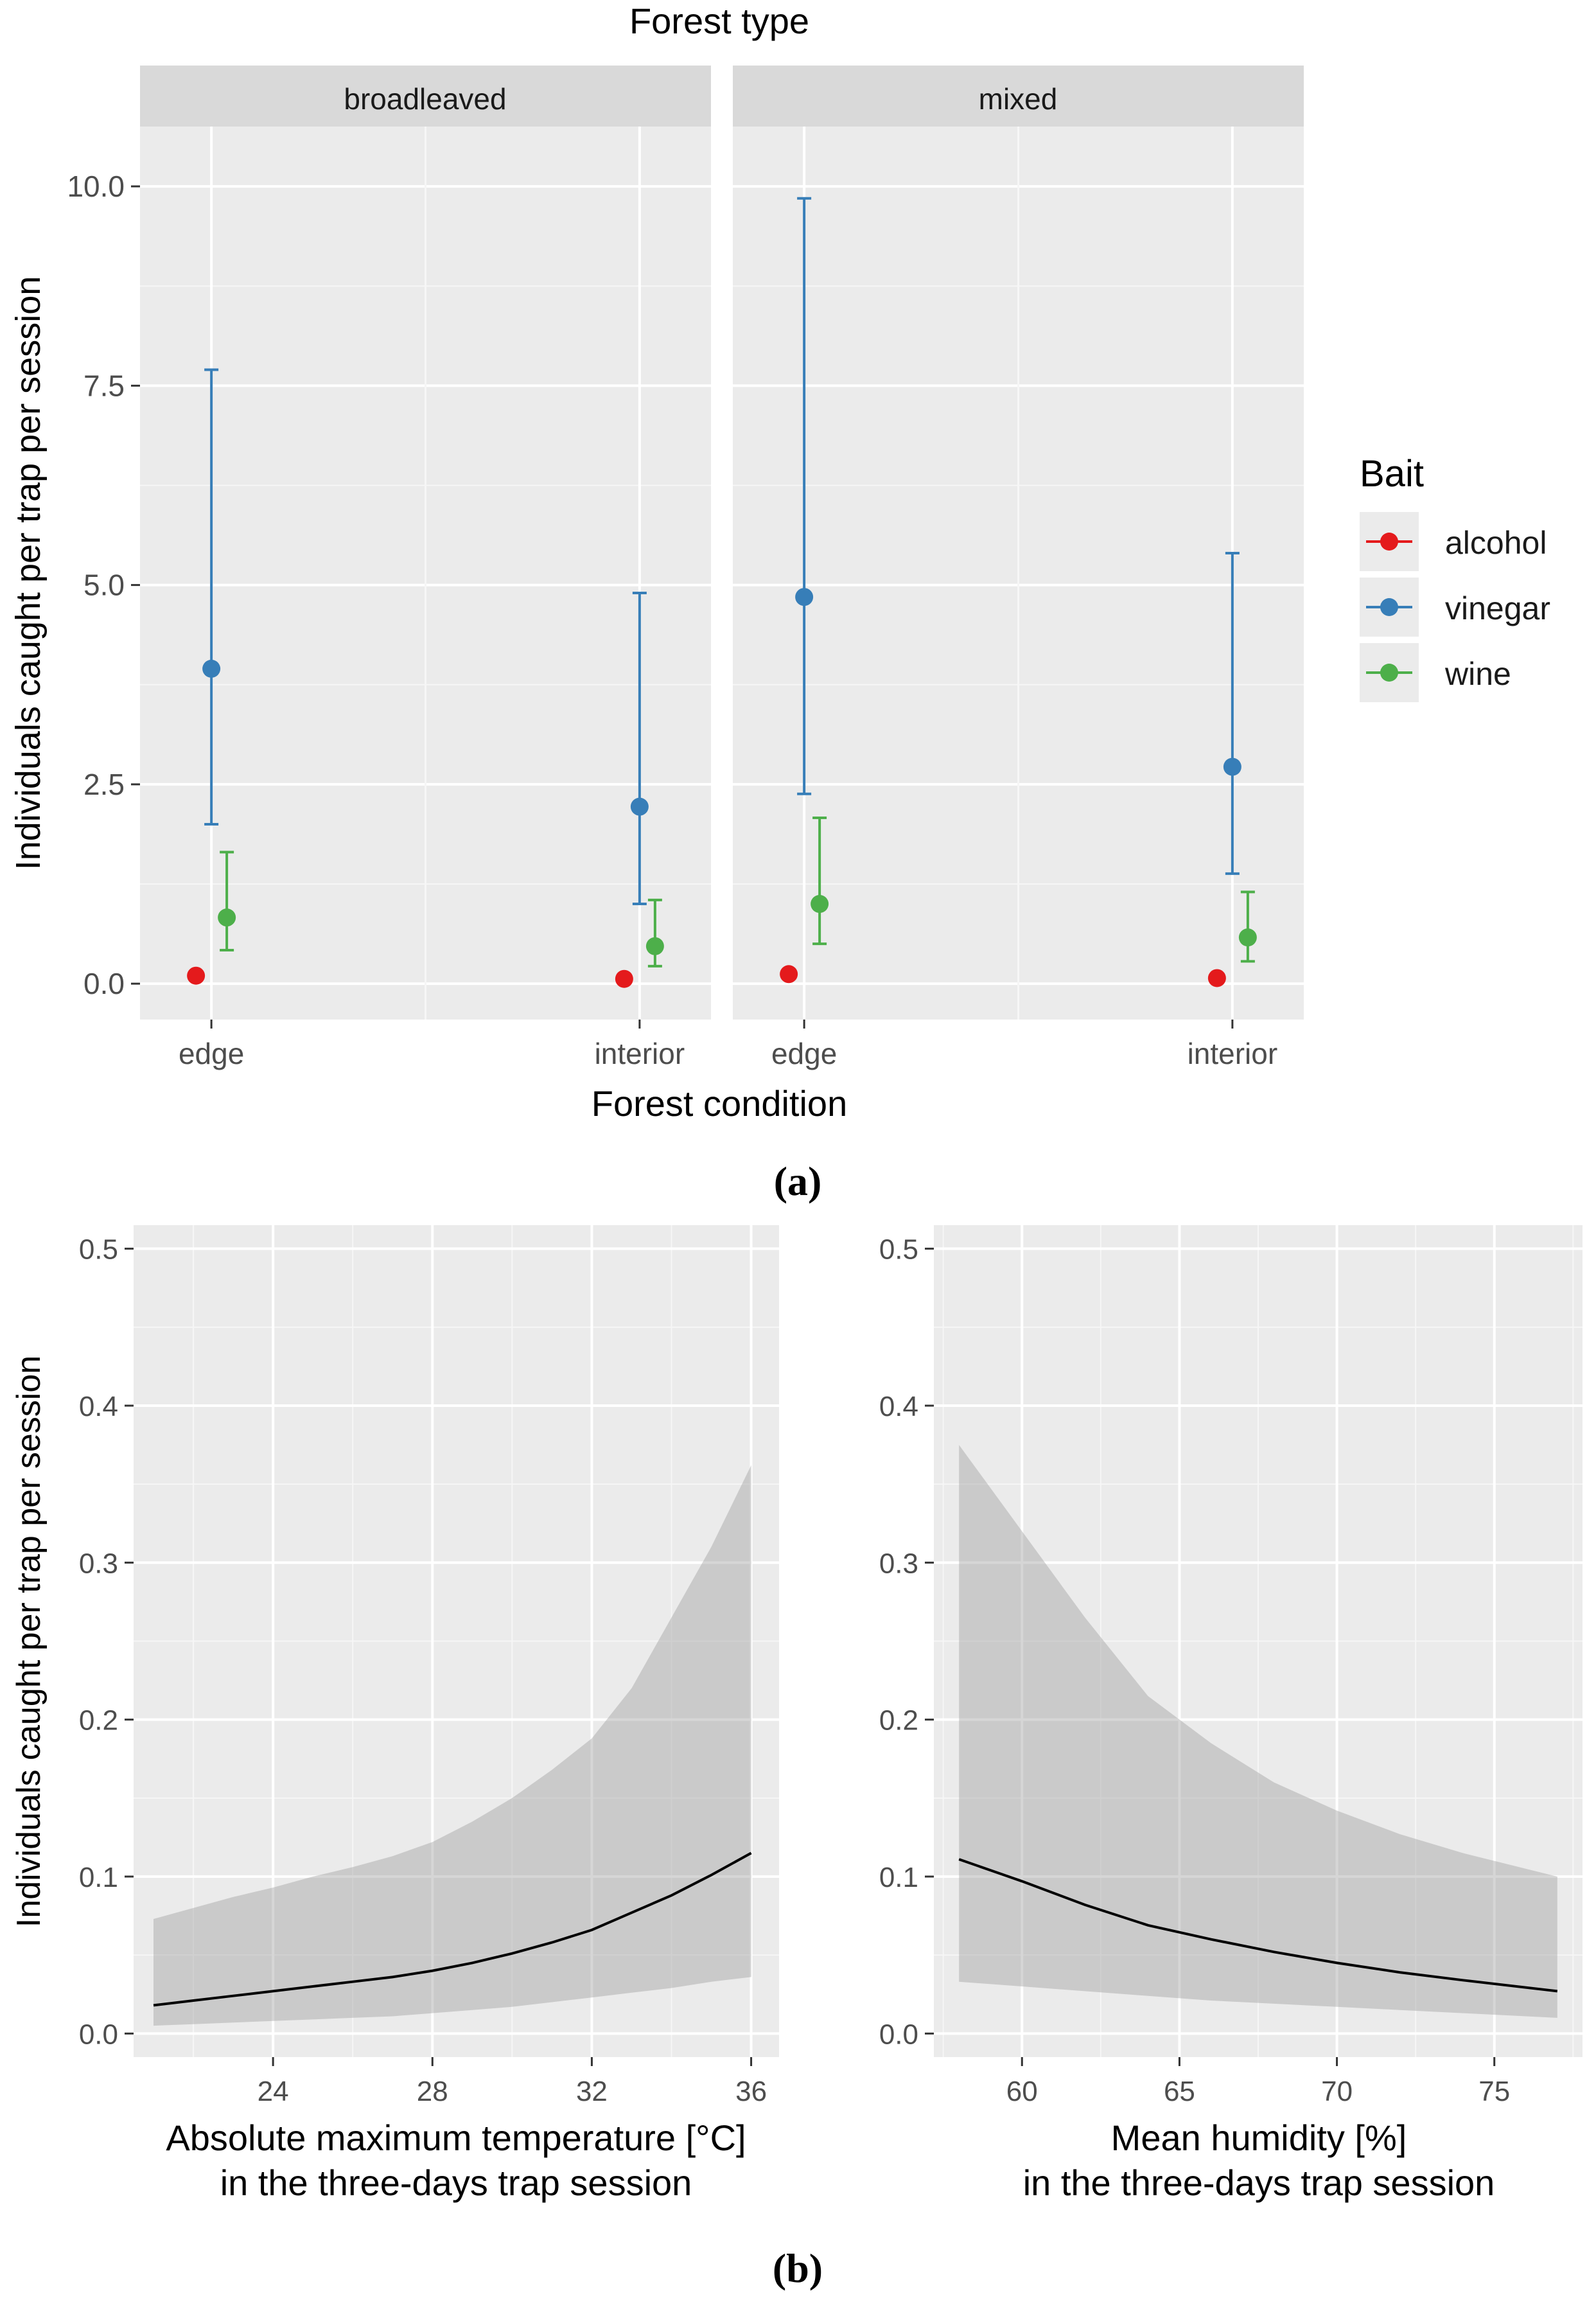 This screenshot has height=2307, width=1596. I want to click on chart-b1-x-label-line2: in the three-days trap session, so click(456, 2182).